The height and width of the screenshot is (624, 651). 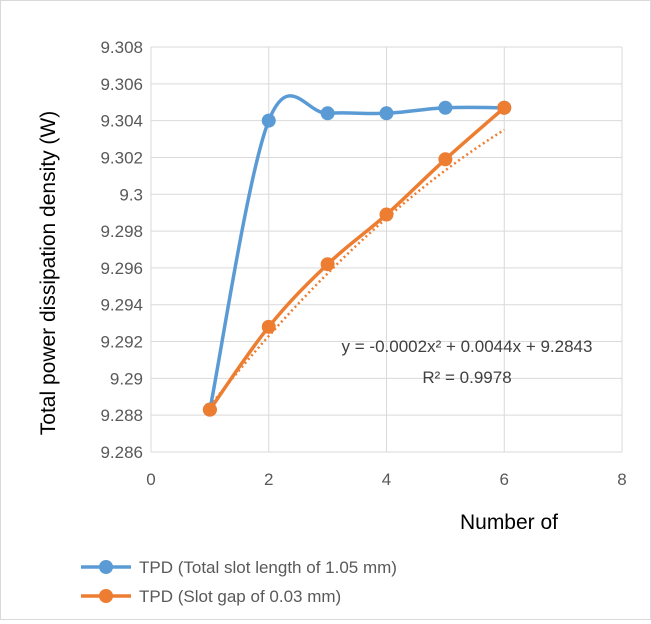 I want to click on y-tick-label: 9.296, so click(x=121, y=268).